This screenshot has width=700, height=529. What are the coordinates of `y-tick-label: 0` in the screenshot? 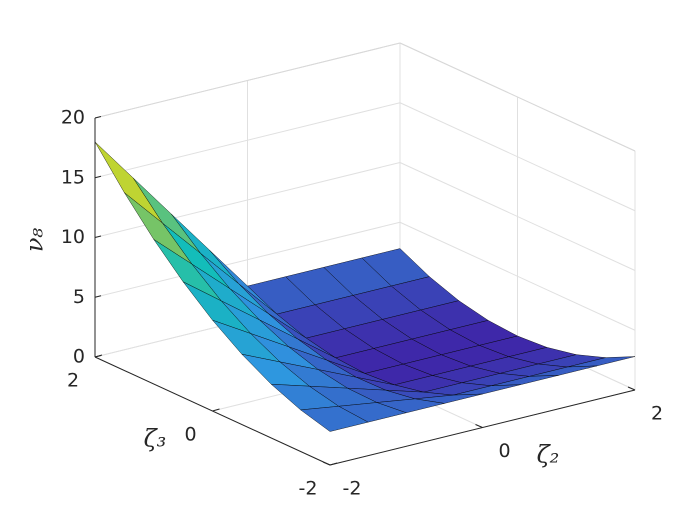 It's located at (190, 435).